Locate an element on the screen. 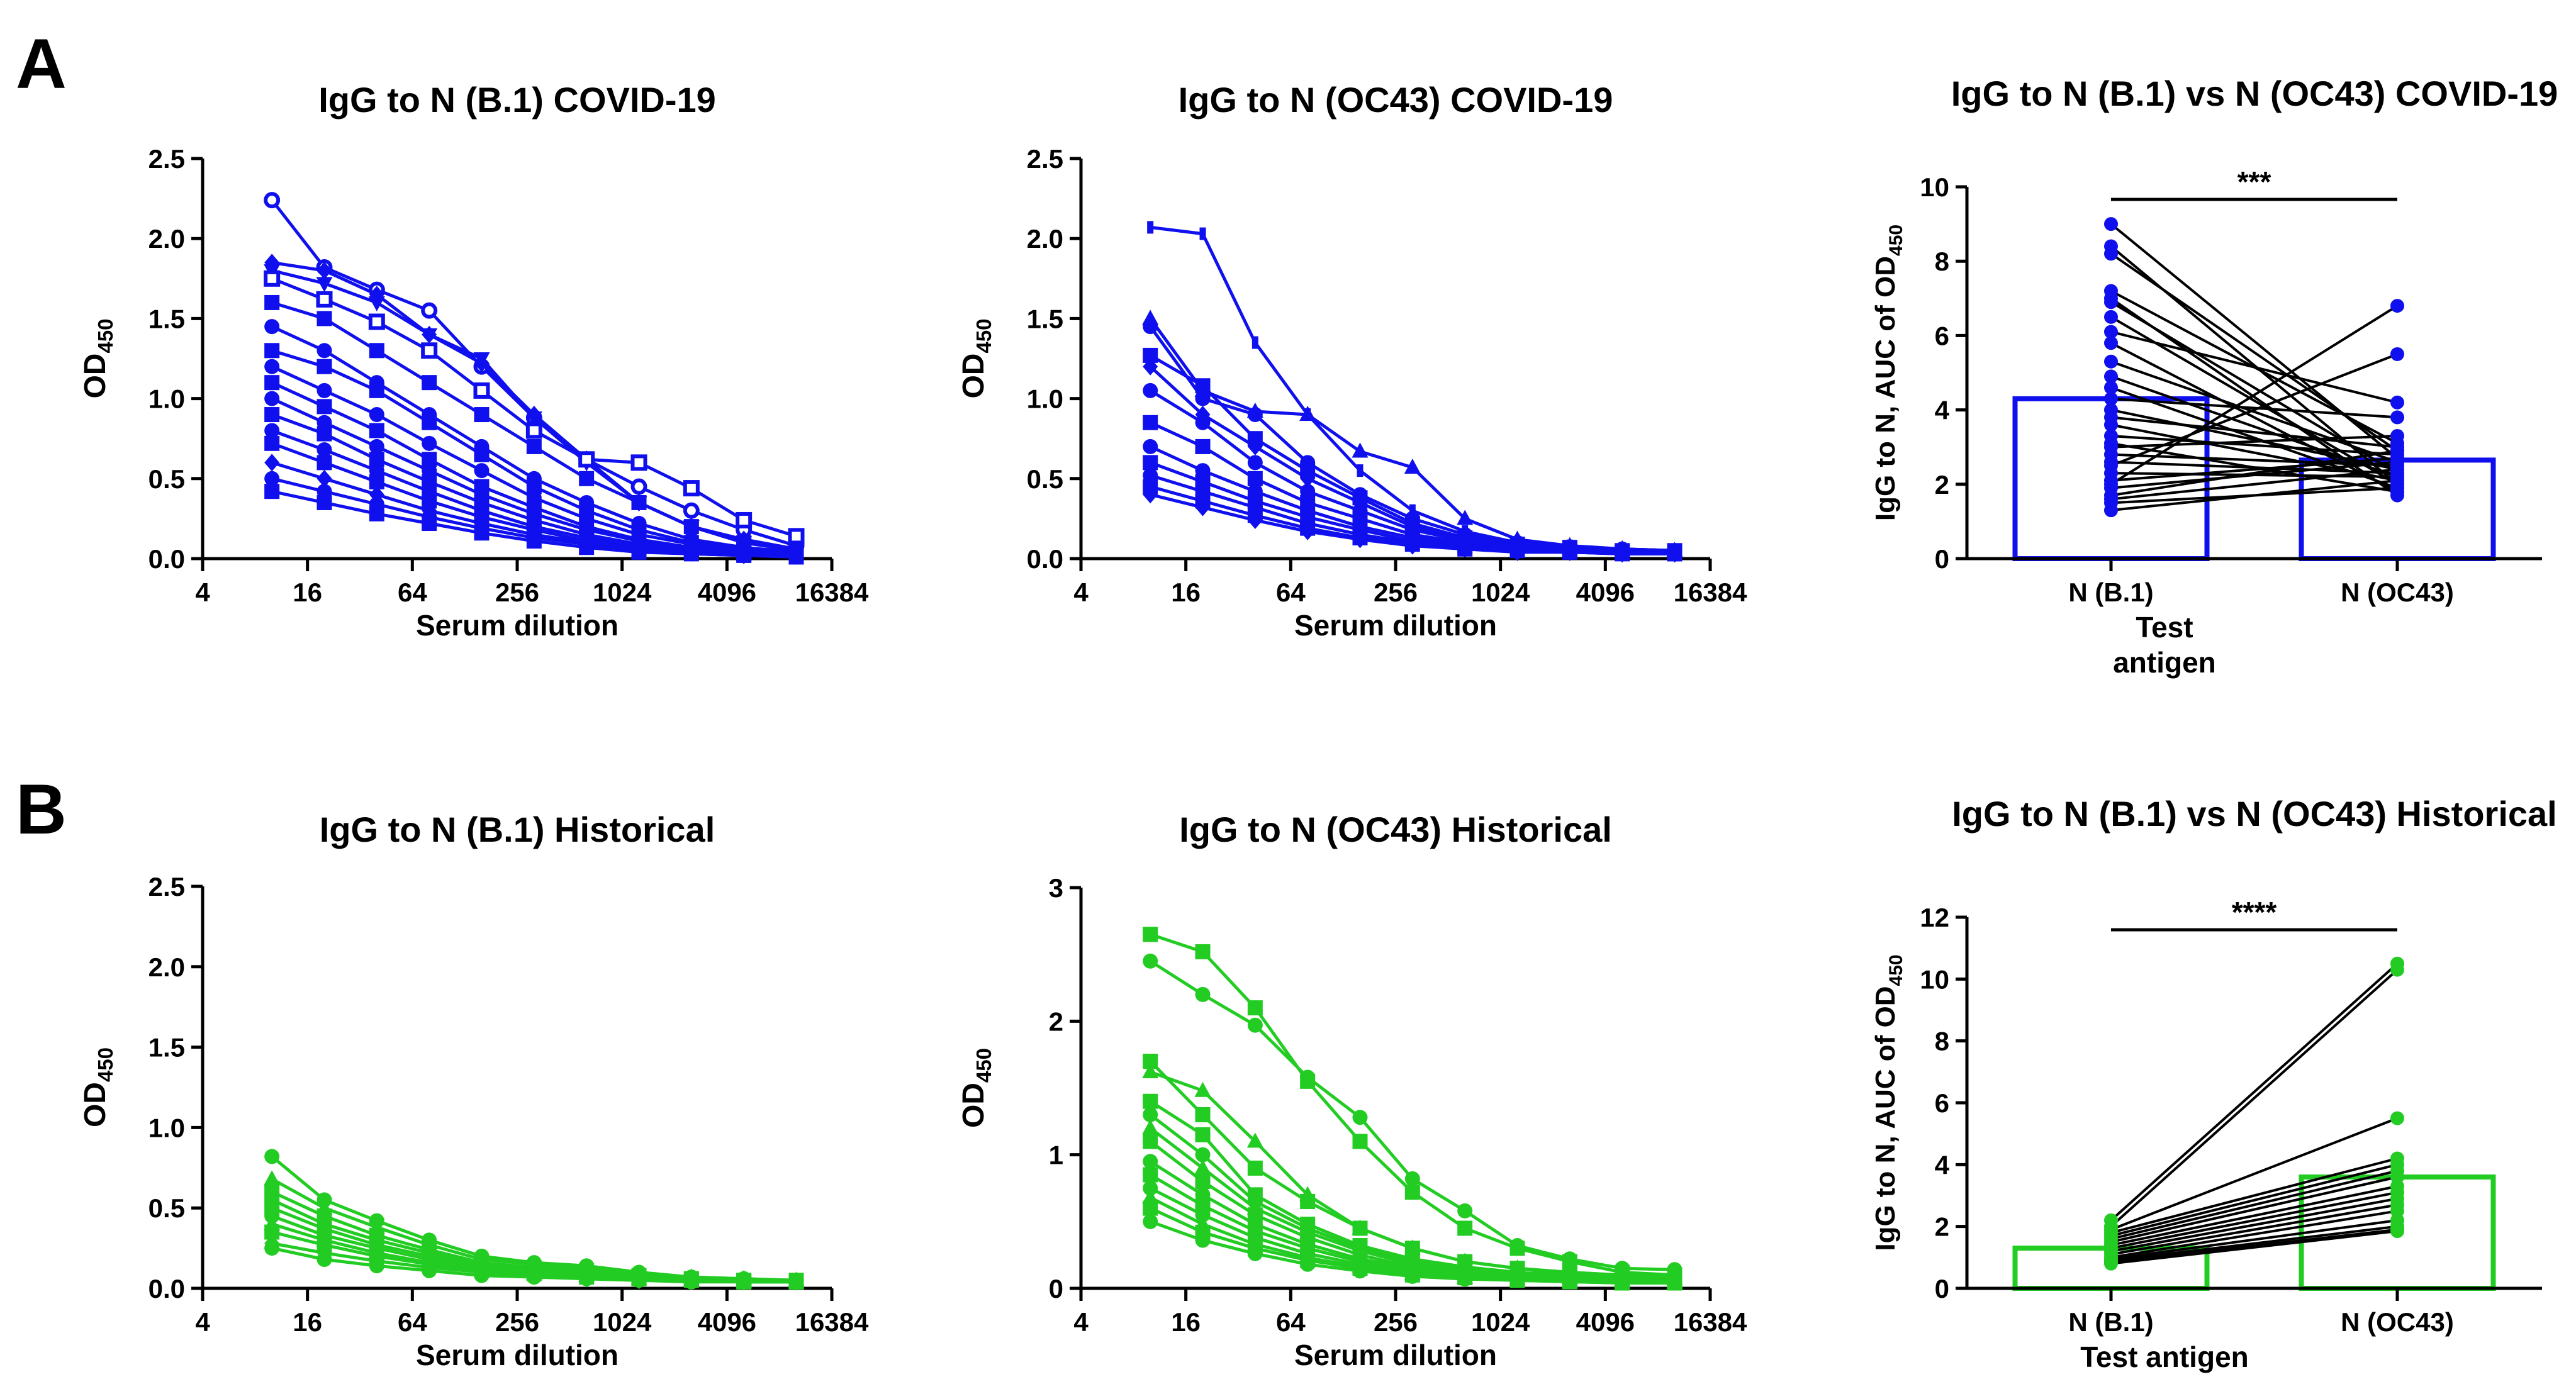  panel-label-b: B is located at coordinates (41, 809).